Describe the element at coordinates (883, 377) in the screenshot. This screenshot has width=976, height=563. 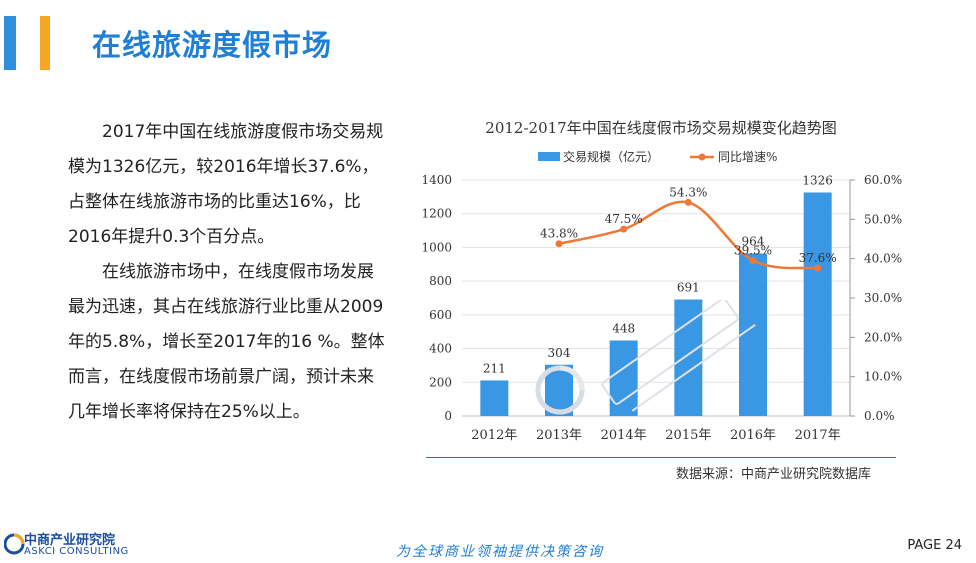
I see `y-right-tick-label: 10.0%` at that location.